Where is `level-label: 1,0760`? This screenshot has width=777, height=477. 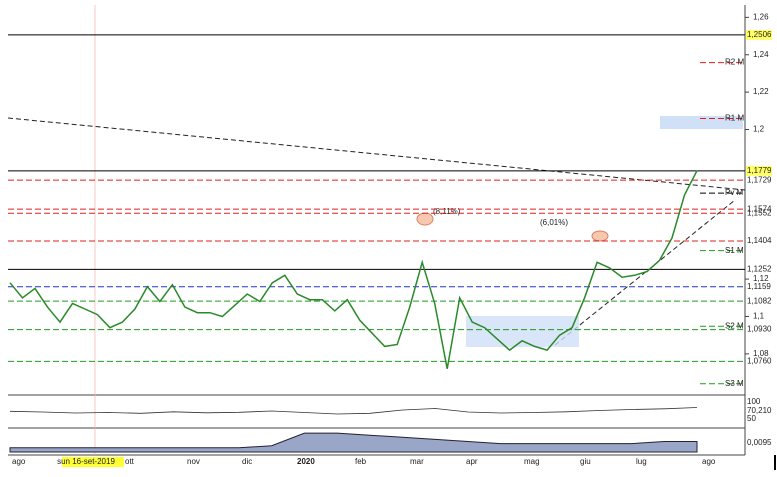
level-label: 1,0760 is located at coordinates (759, 360).